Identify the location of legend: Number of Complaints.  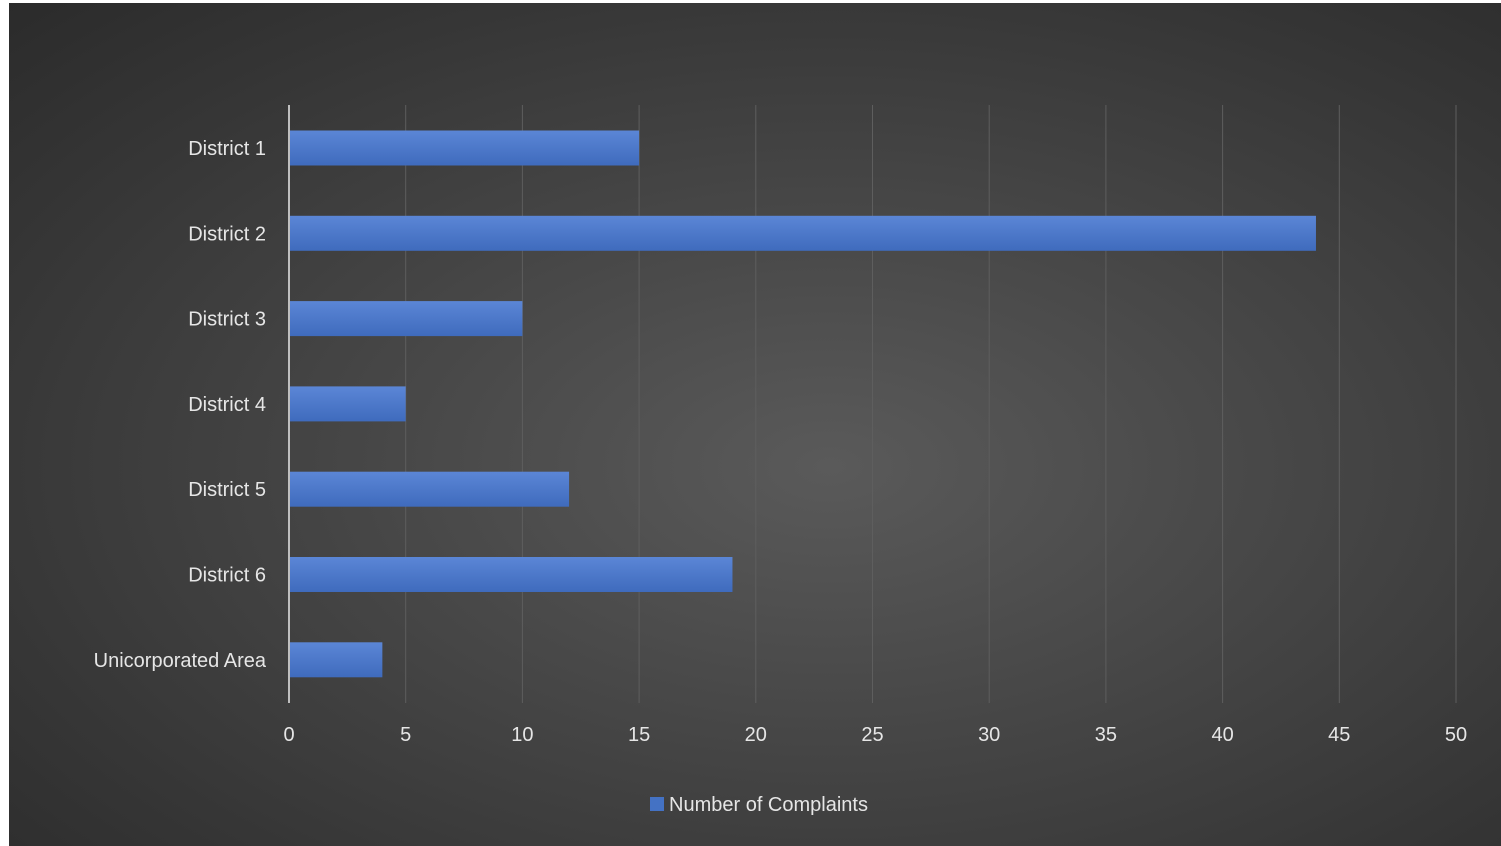
(759, 805).